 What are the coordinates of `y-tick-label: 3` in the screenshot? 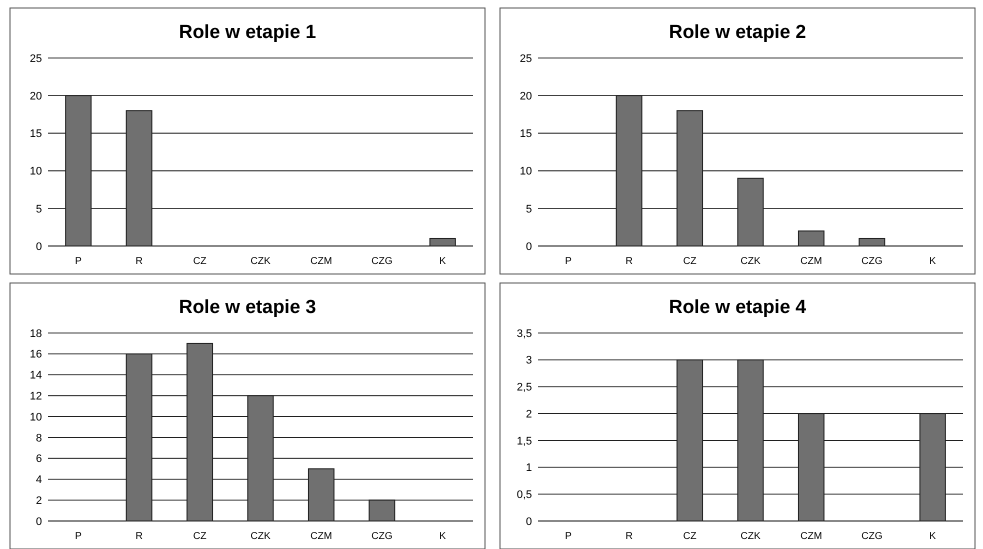 It's located at (529, 360).